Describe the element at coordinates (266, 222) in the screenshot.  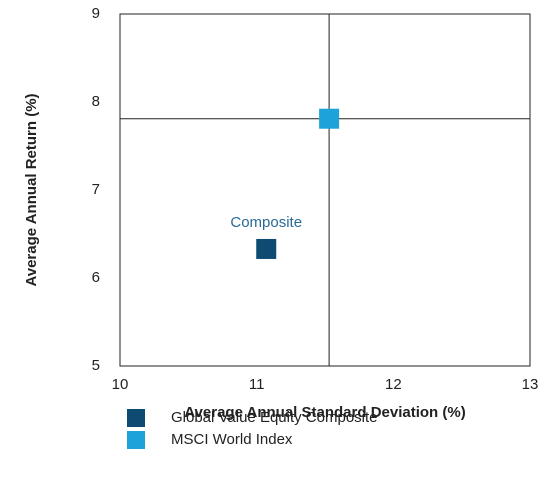
I see `annotation: Composite` at that location.